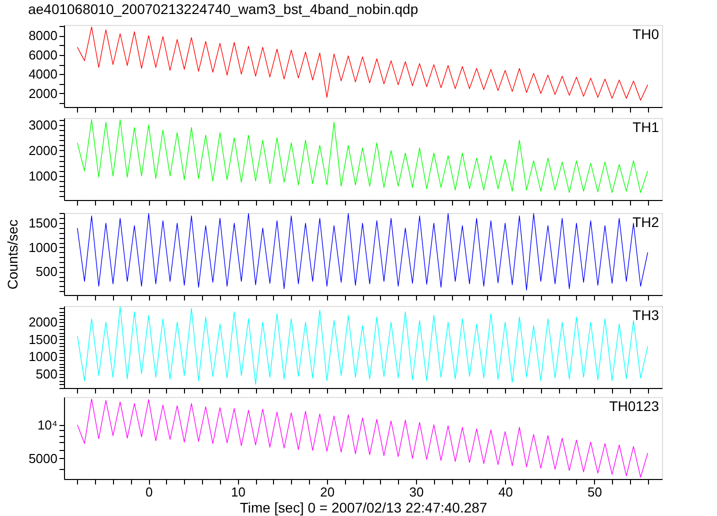 The image size is (717, 516). I want to click on x-tick-label: 40, so click(505, 492).